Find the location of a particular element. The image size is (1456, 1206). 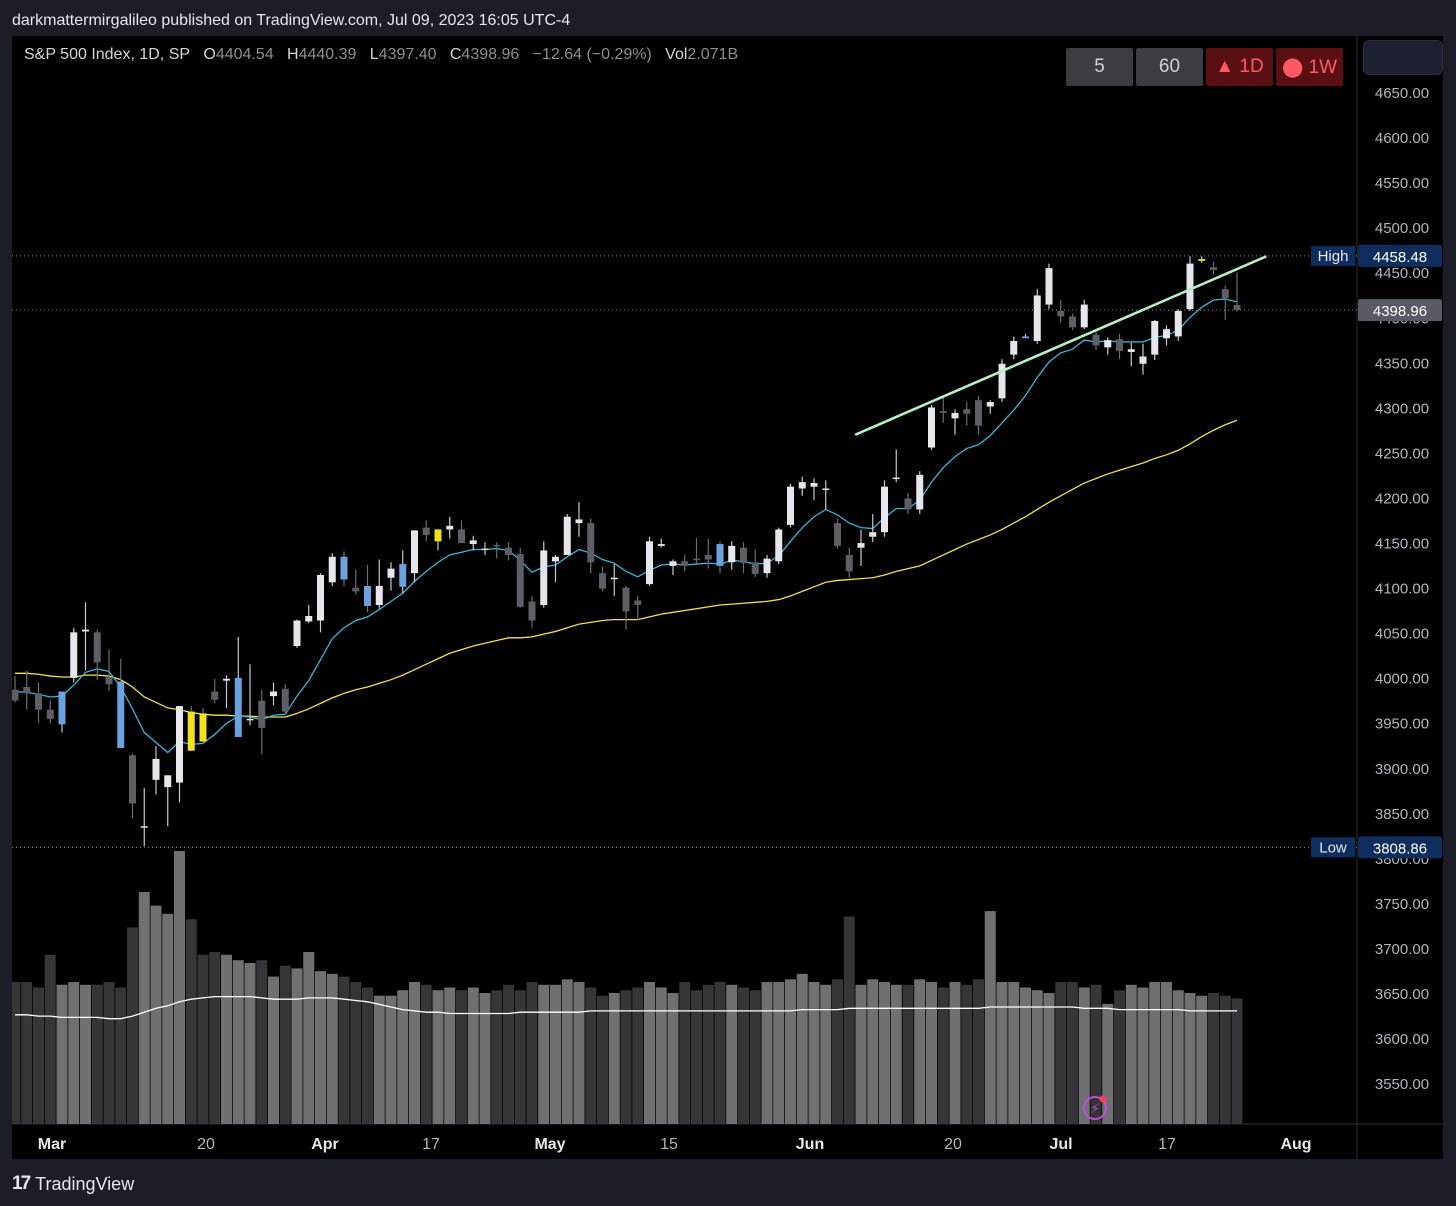

price-tick-label: 4200.00 is located at coordinates (1402, 498).